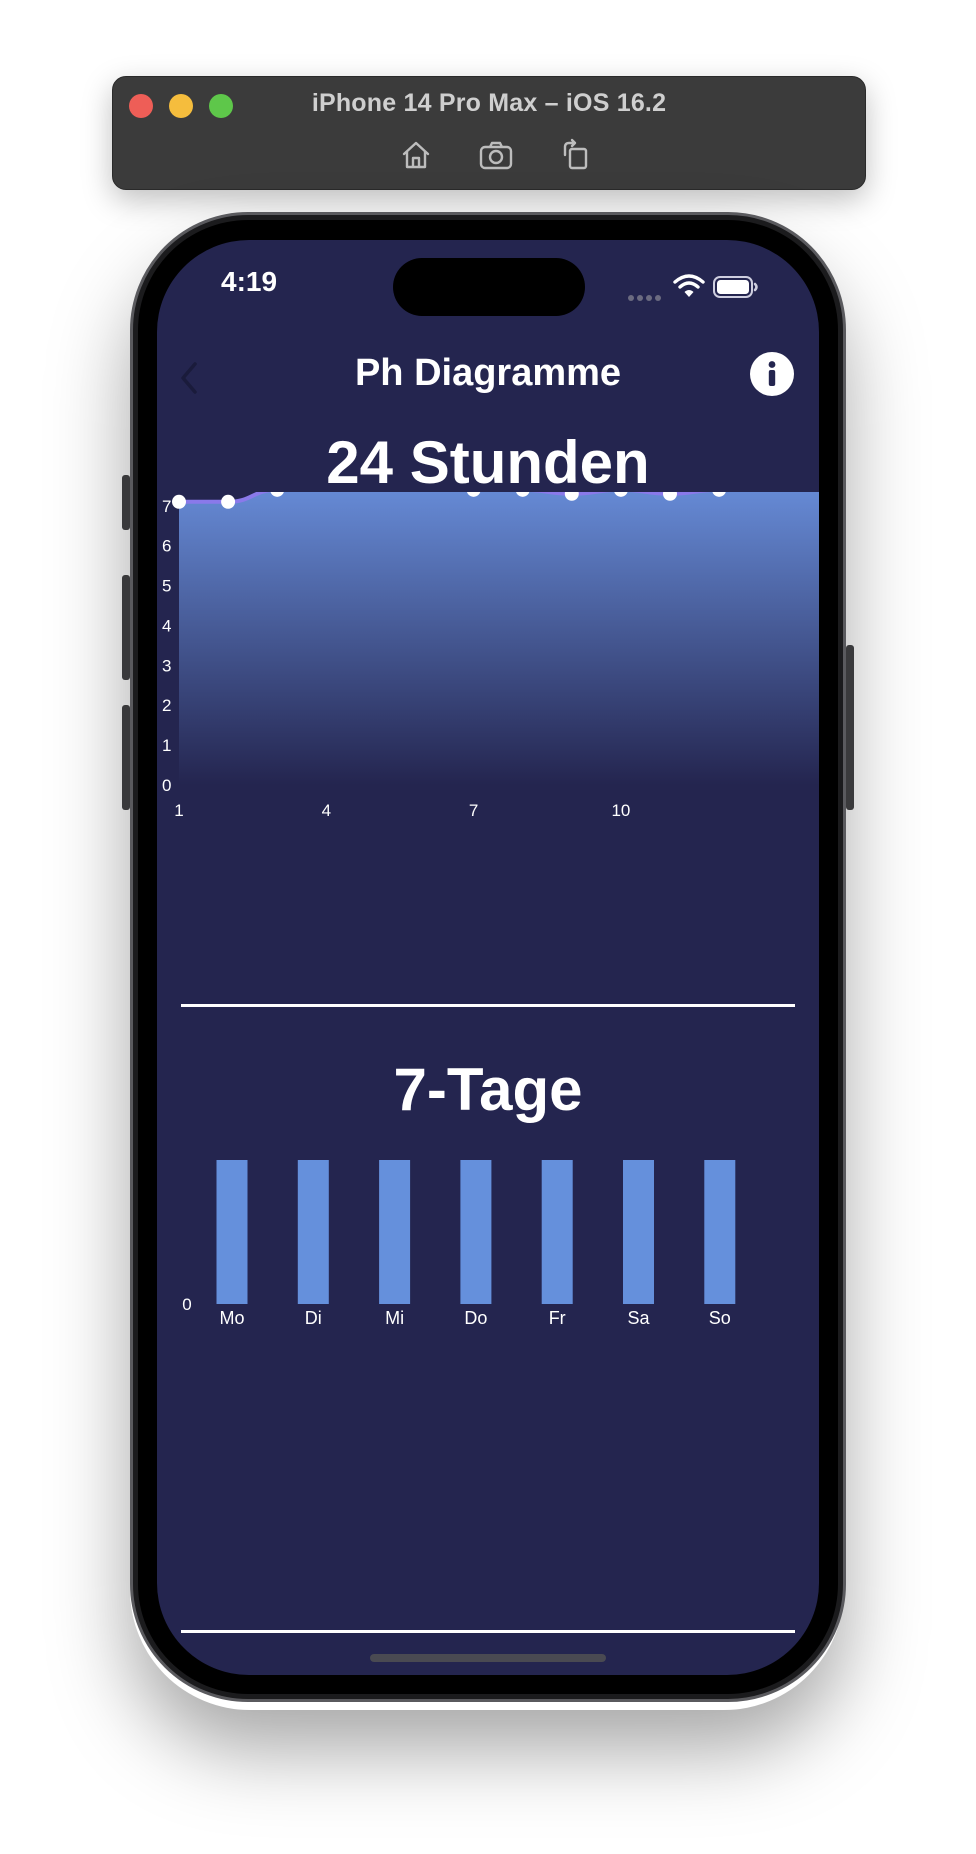 This screenshot has width=976, height=1854. What do you see at coordinates (488, 1658) in the screenshot?
I see `home-indicator` at bounding box center [488, 1658].